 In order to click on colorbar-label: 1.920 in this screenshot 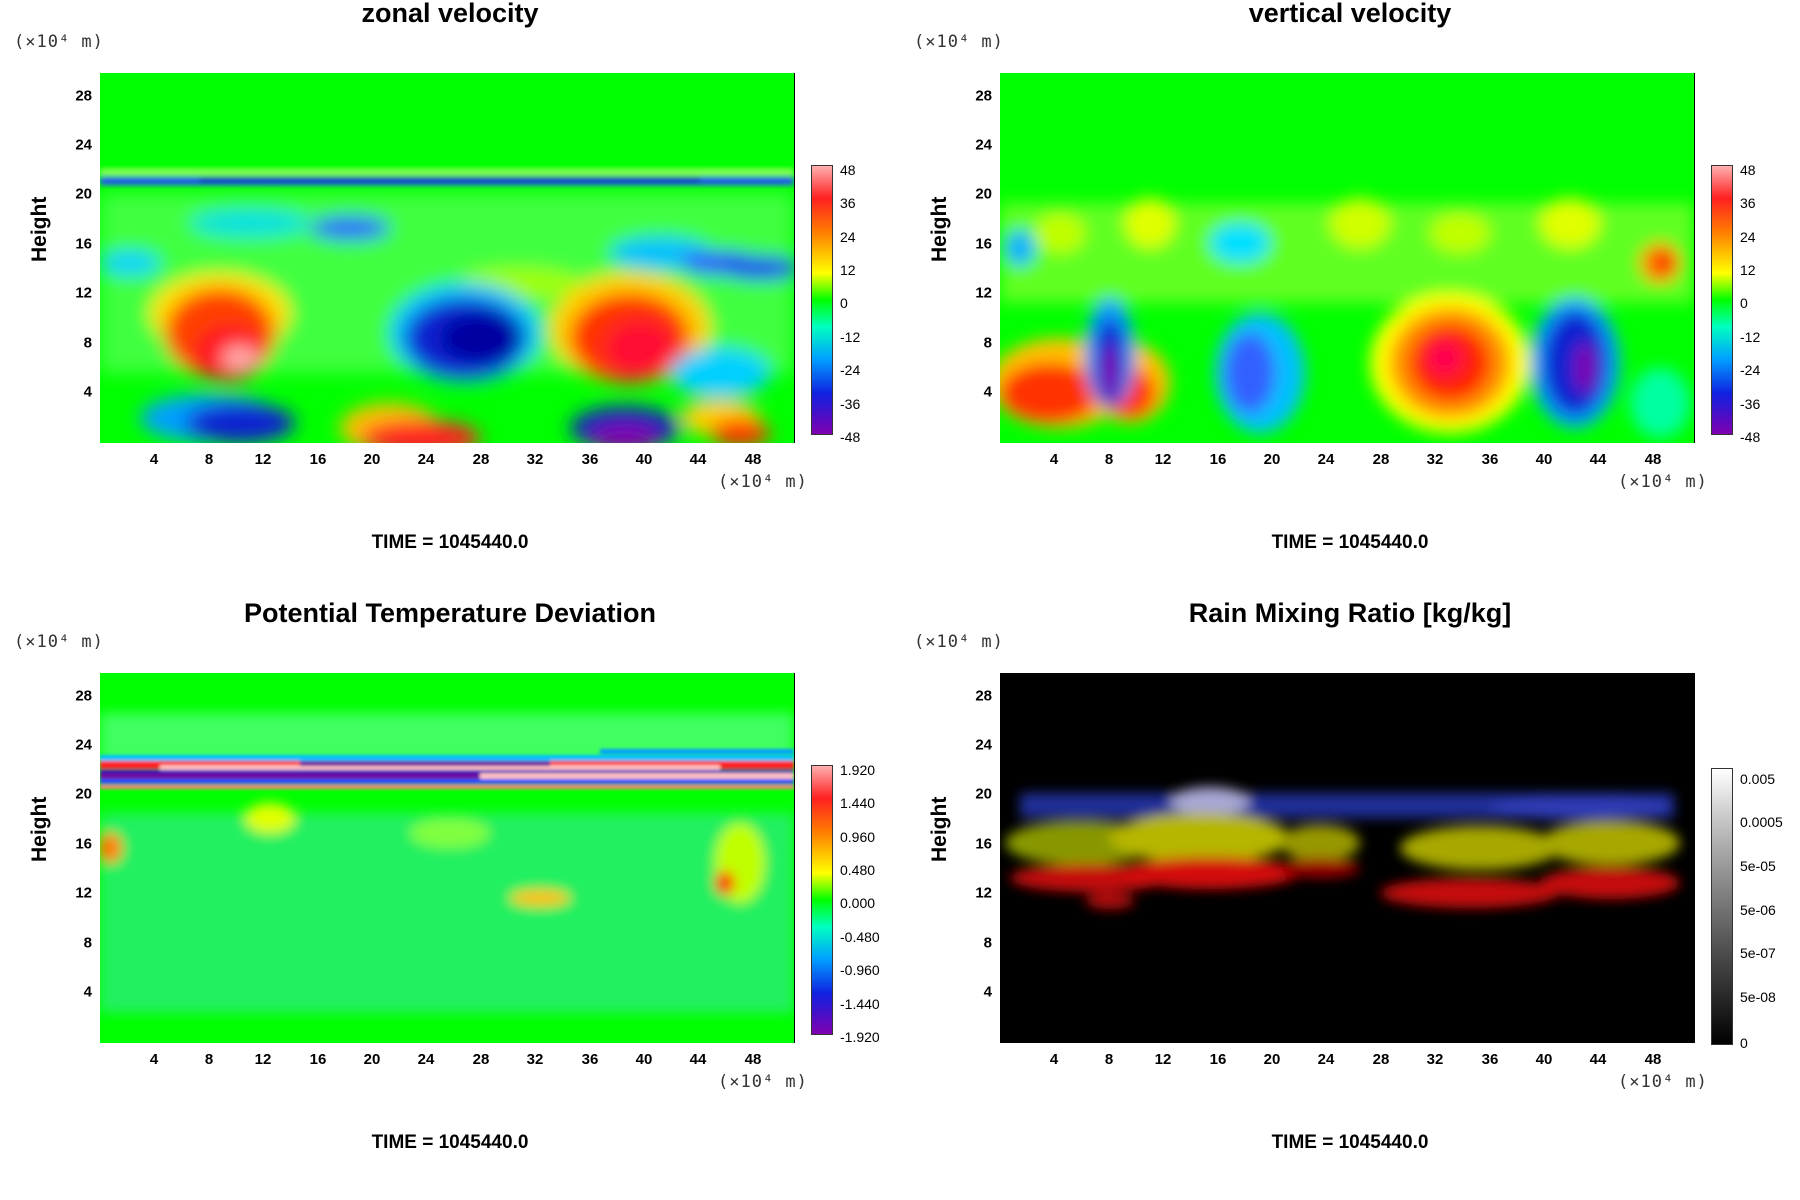, I will do `click(858, 770)`.